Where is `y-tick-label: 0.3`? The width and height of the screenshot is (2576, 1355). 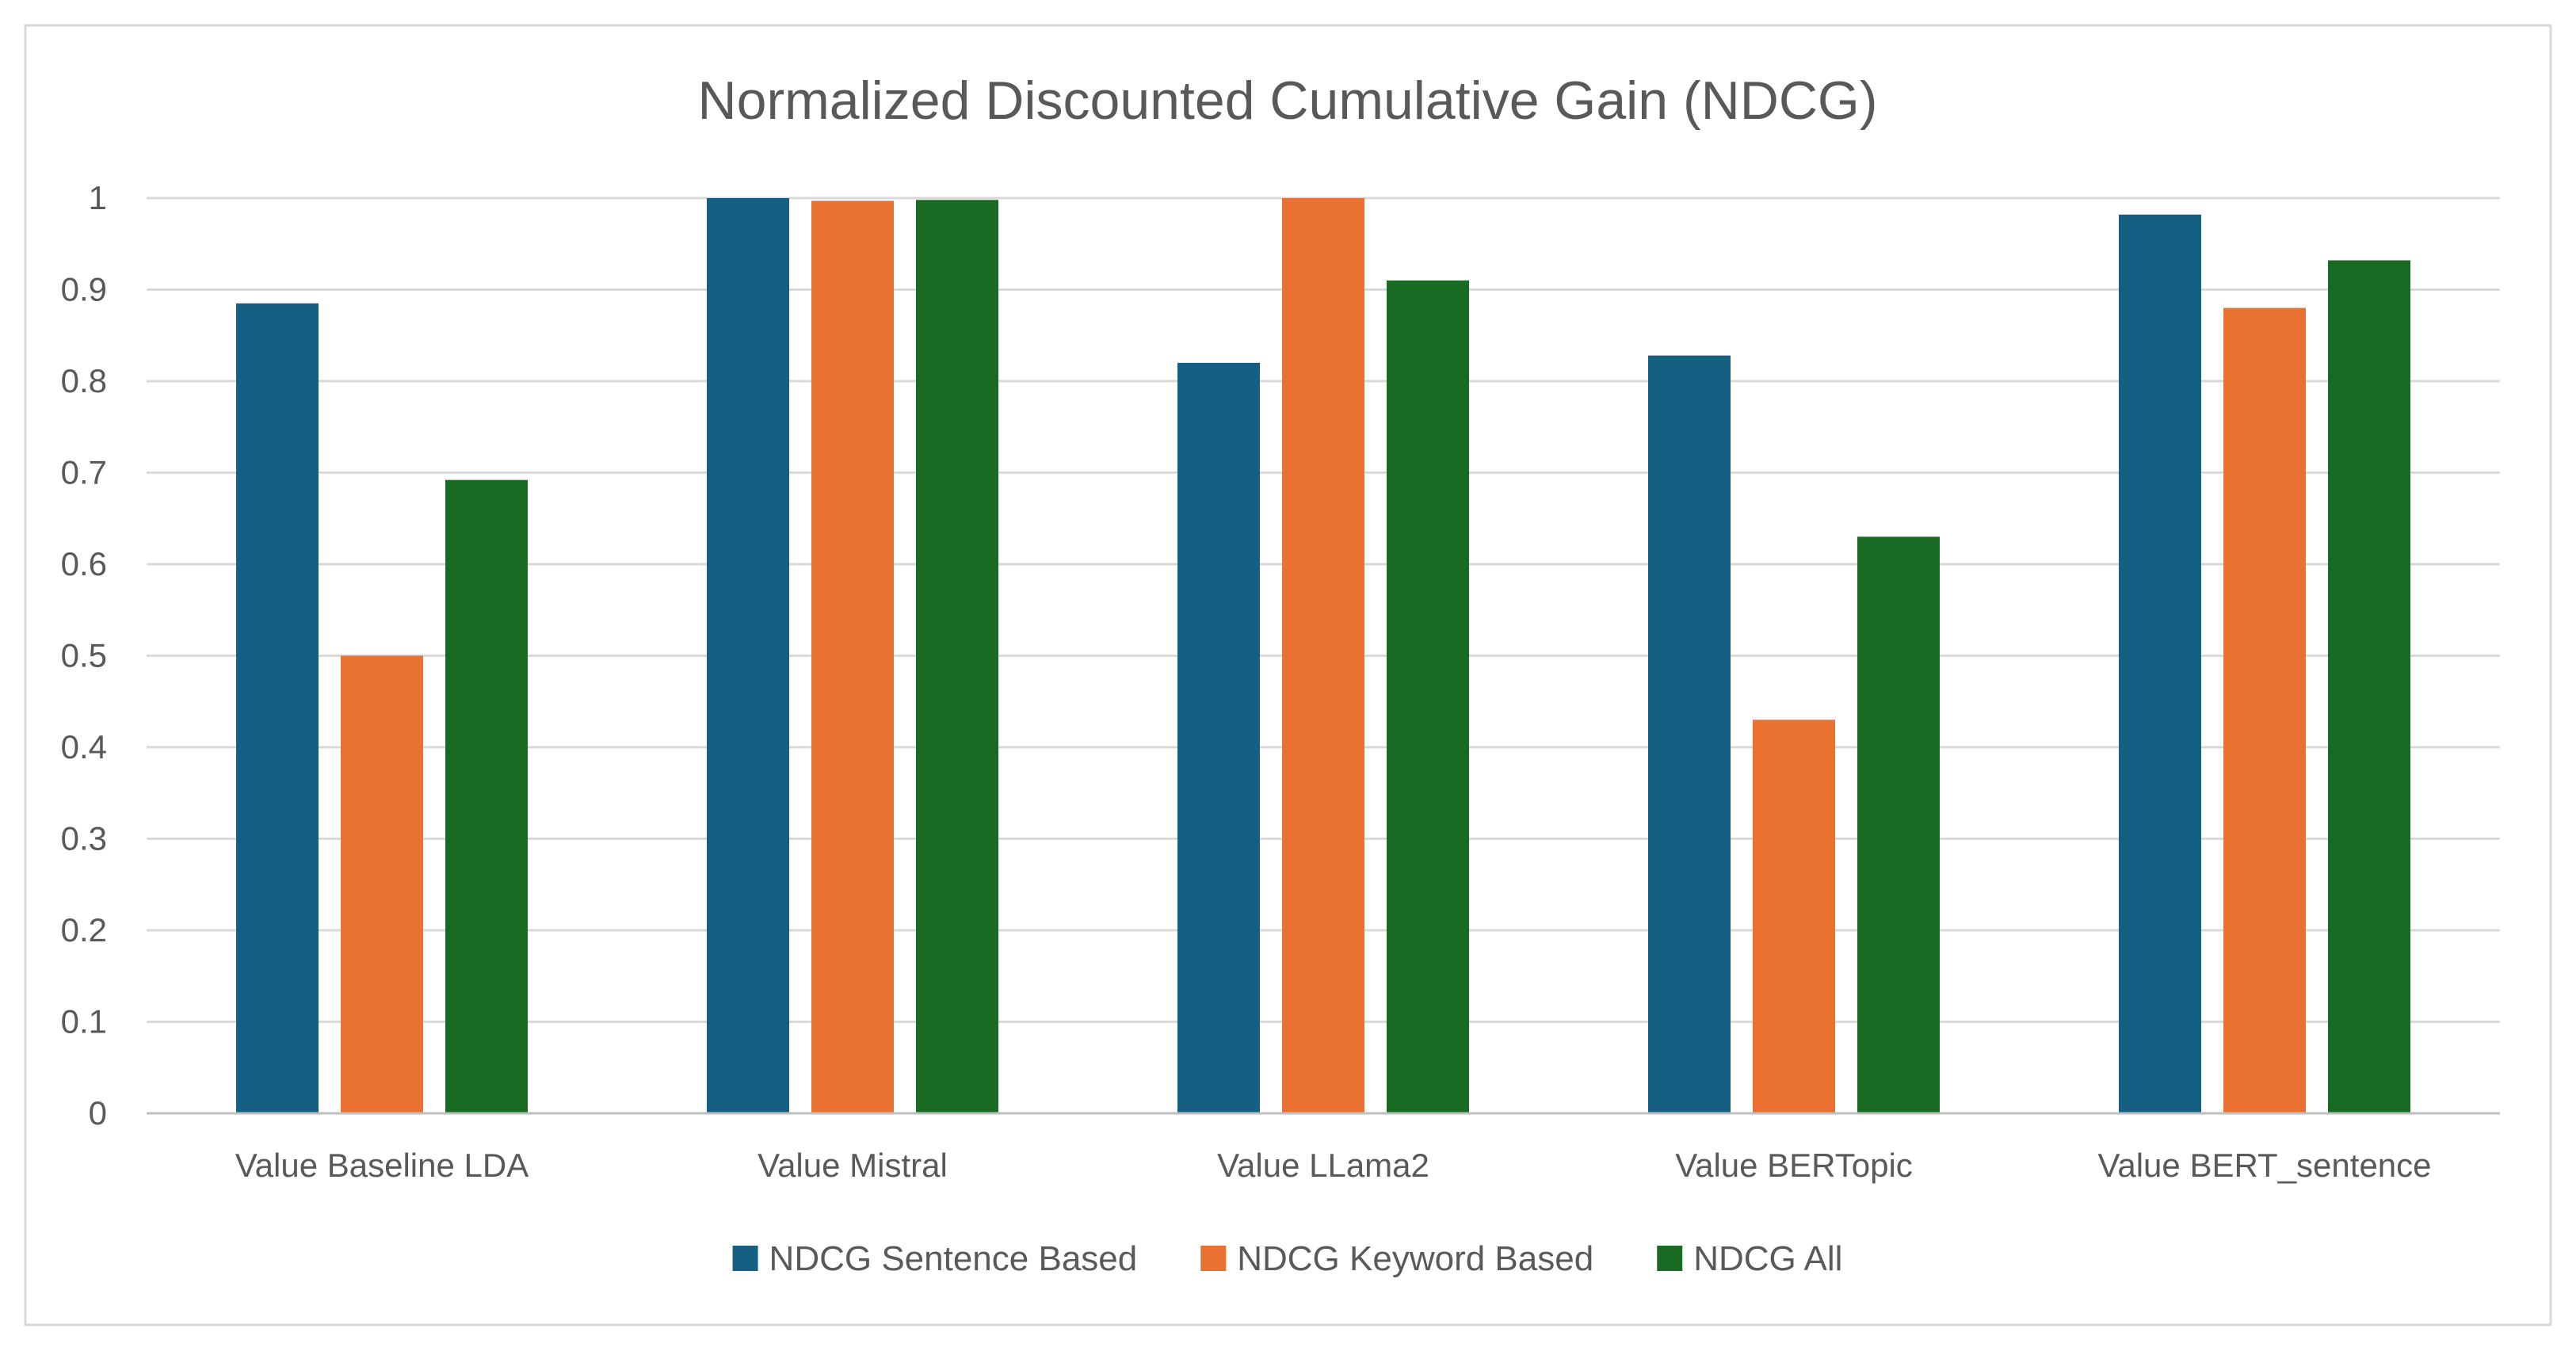
y-tick-label: 0.3 is located at coordinates (84, 838).